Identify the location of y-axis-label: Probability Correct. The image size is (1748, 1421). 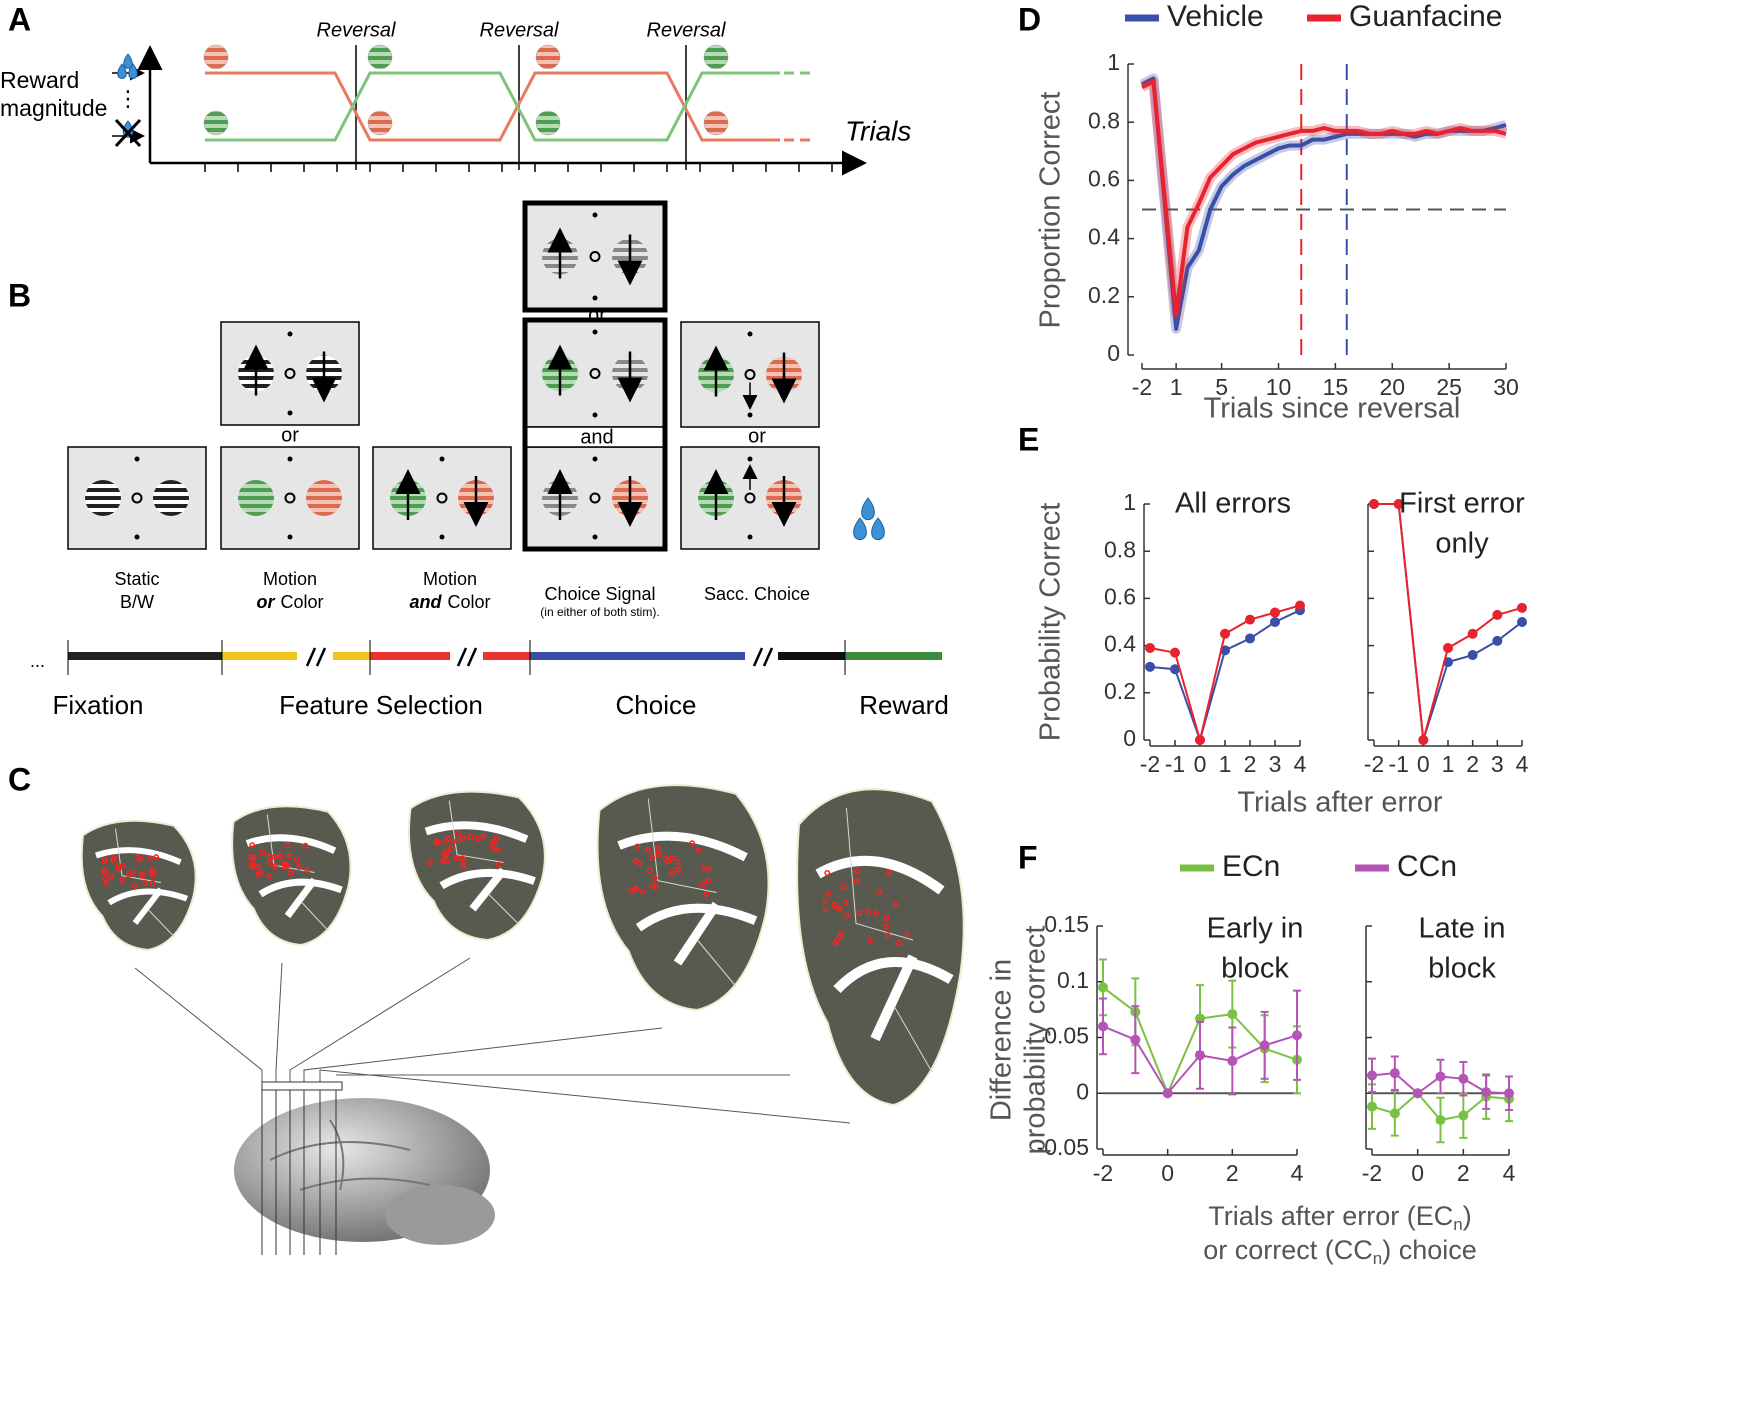
(1051, 622).